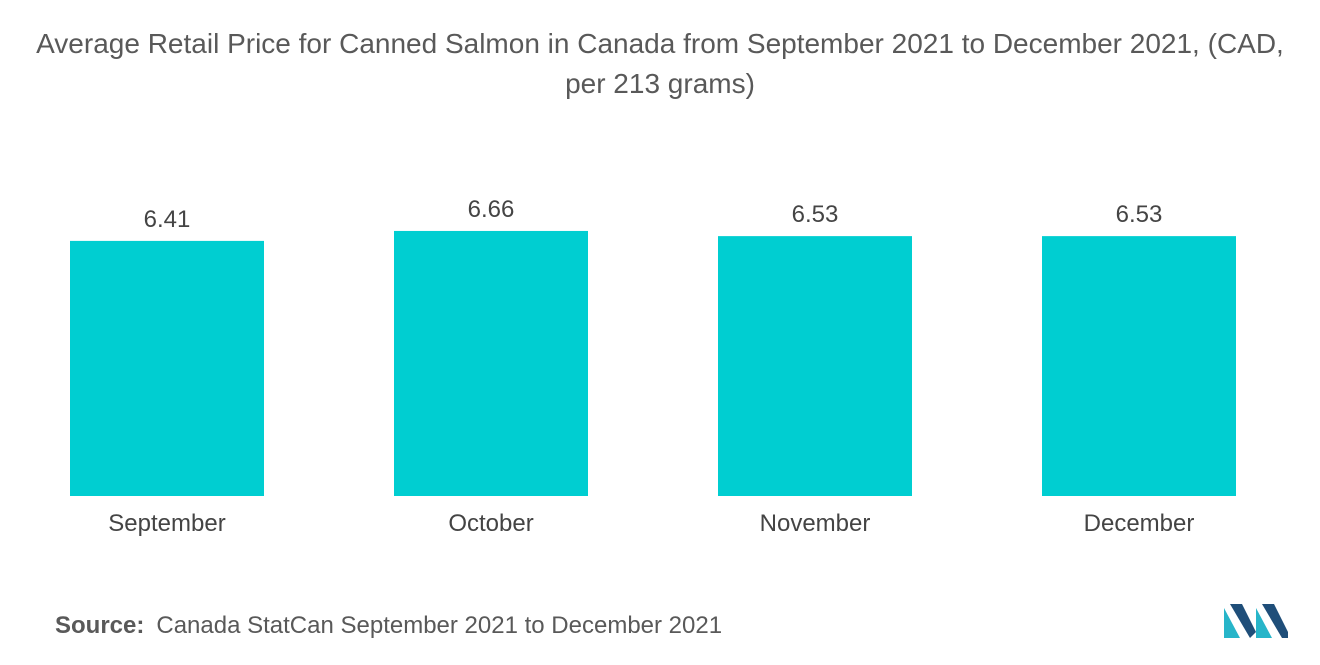  Describe the element at coordinates (491, 363) in the screenshot. I see `bar-october` at that location.